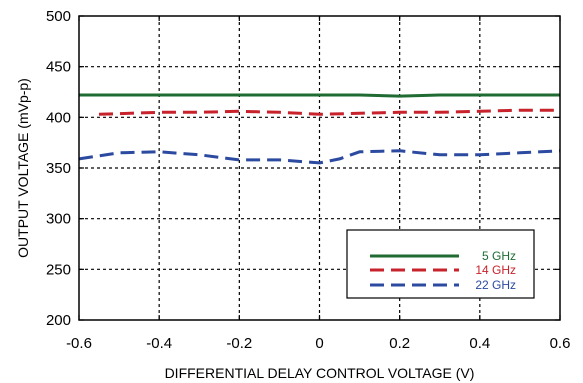  I want to click on series-line-22ghz, so click(319, 157).